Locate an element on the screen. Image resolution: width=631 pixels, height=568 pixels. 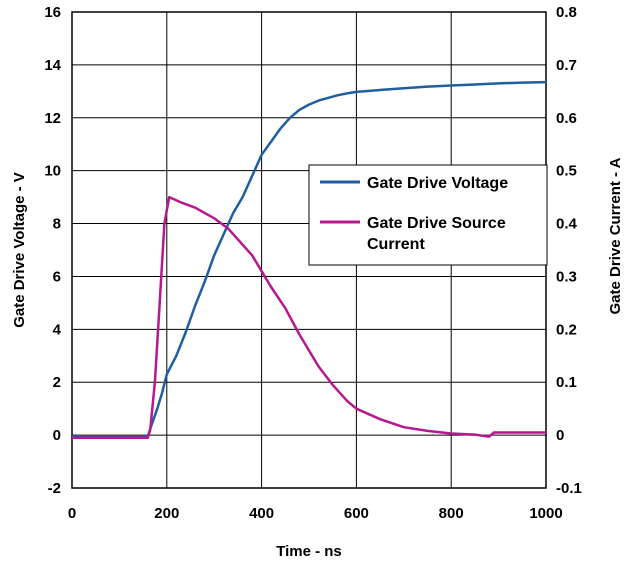
y-left-tick-label: 0 is located at coordinates (57, 435).